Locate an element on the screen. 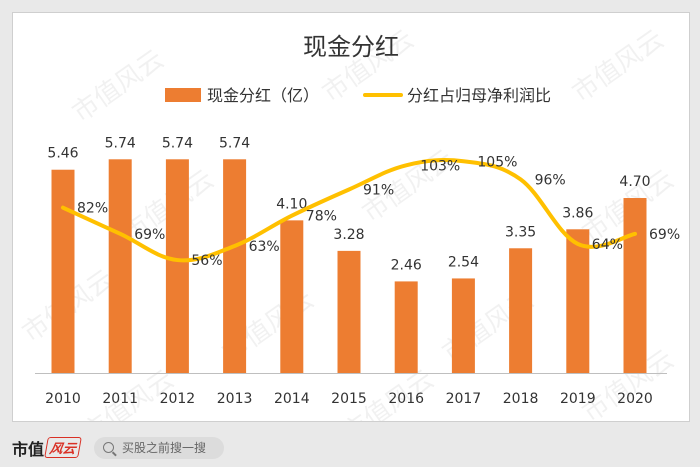 Image resolution: width=700 pixels, height=467 pixels. bar-value-label: 5.46 is located at coordinates (62, 154).